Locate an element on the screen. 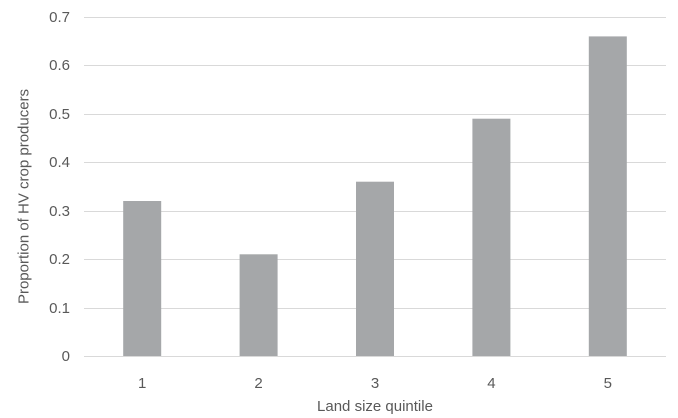 Image resolution: width=678 pixels, height=418 pixels. x-tick-label: 1 is located at coordinates (142, 383).